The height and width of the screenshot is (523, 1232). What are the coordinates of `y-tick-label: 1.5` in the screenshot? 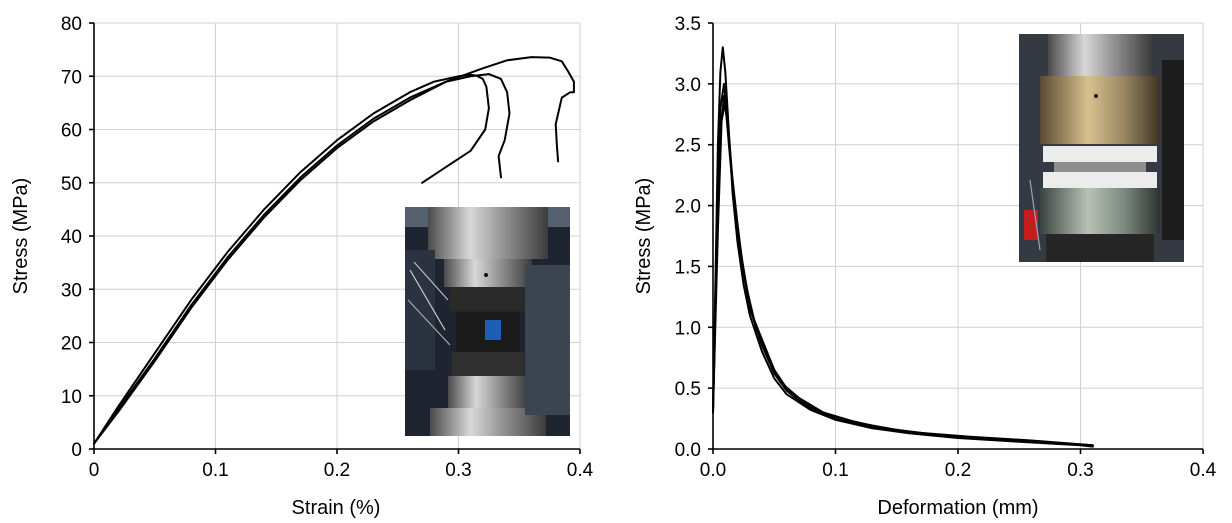 It's located at (688, 267).